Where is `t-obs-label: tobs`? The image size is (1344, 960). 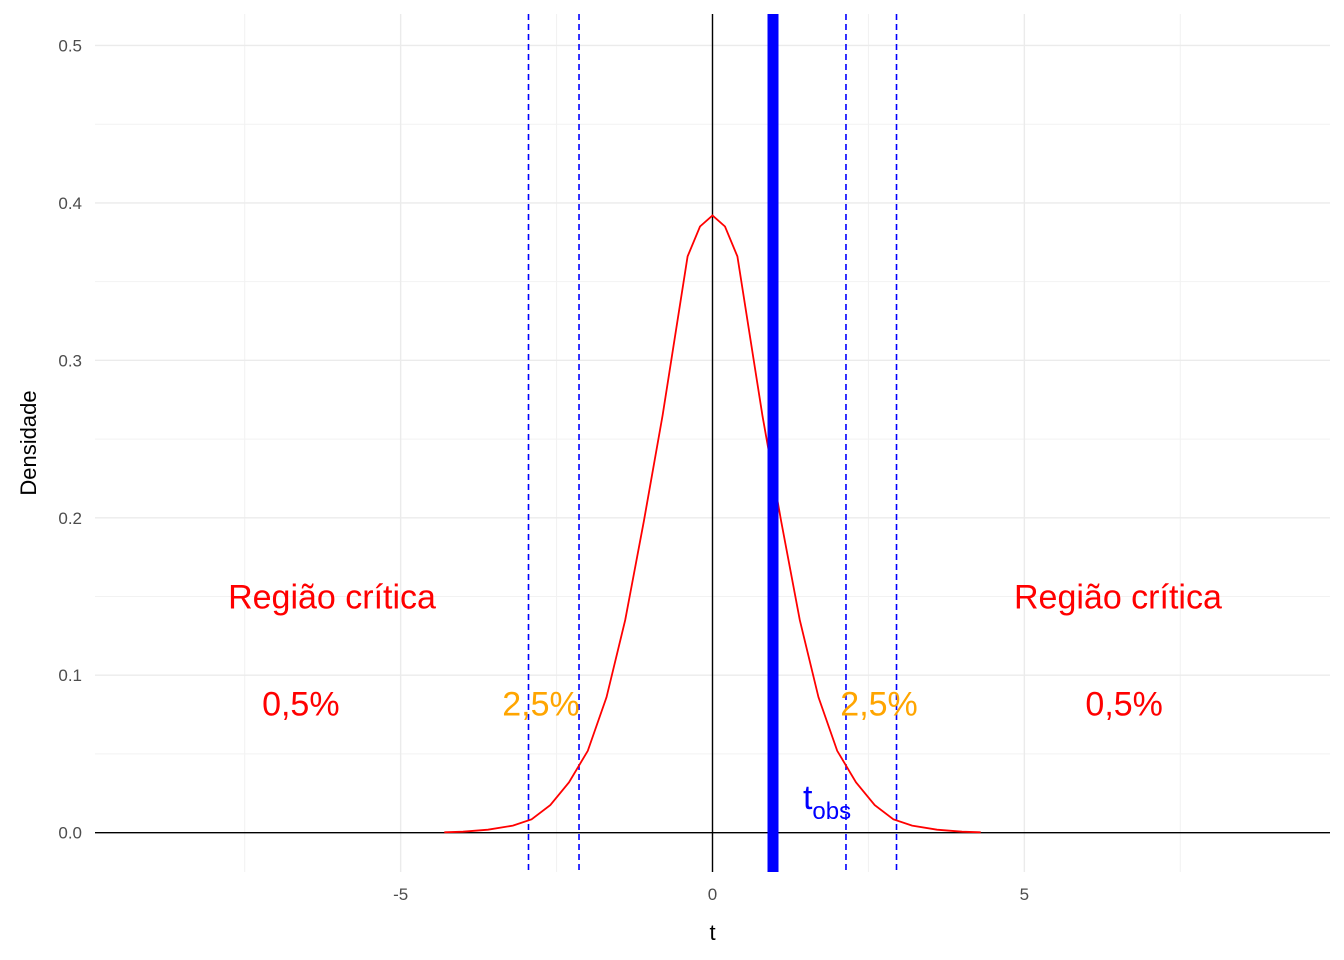
t-obs-label: tobs is located at coordinates (827, 802).